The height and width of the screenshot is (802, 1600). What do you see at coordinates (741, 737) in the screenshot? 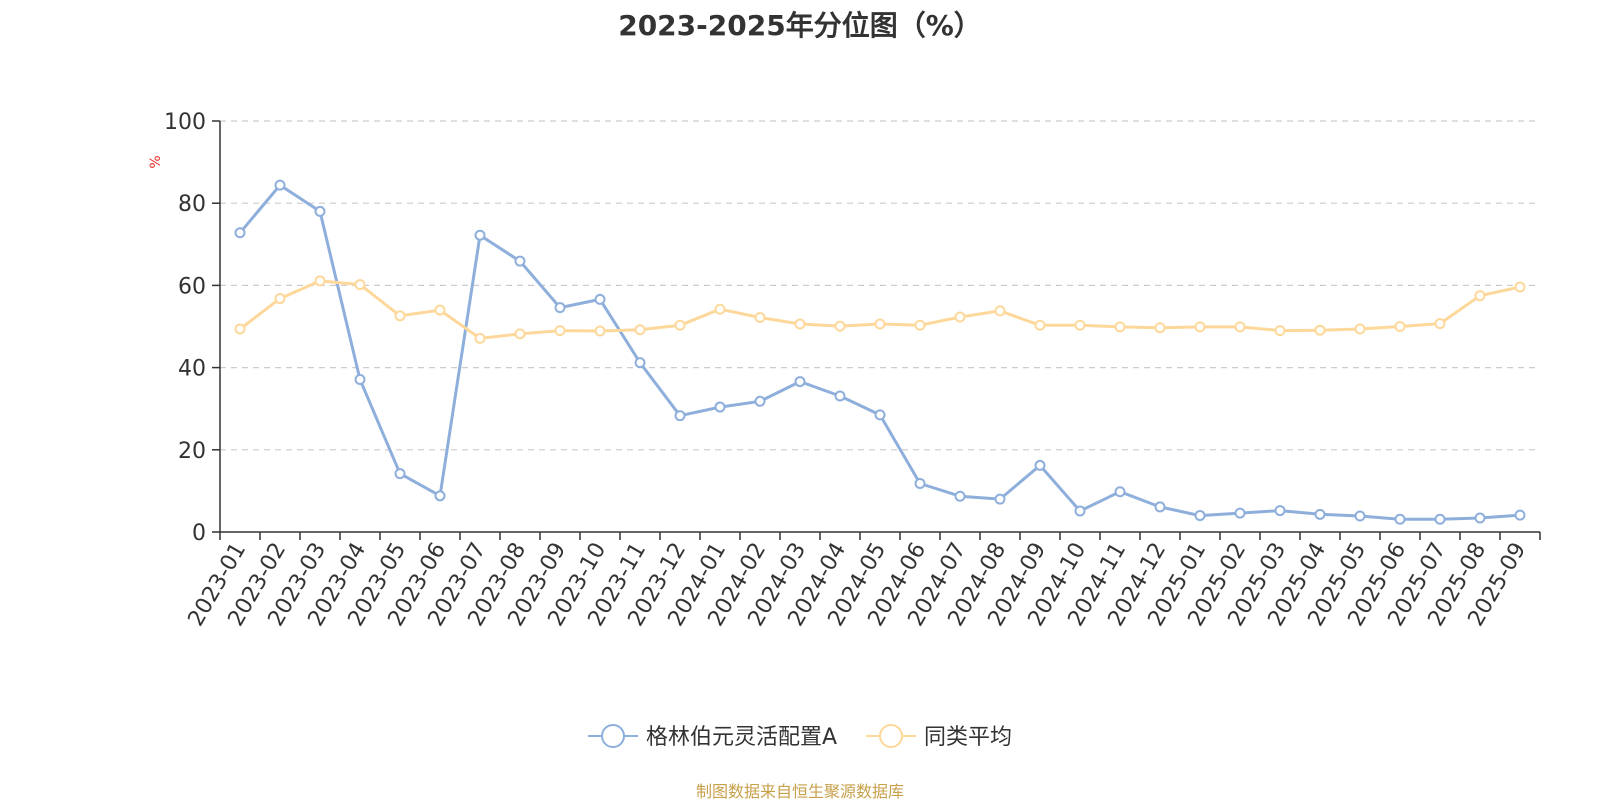
I see `legend-label: 格林伯元灵活配置A` at bounding box center [741, 737].